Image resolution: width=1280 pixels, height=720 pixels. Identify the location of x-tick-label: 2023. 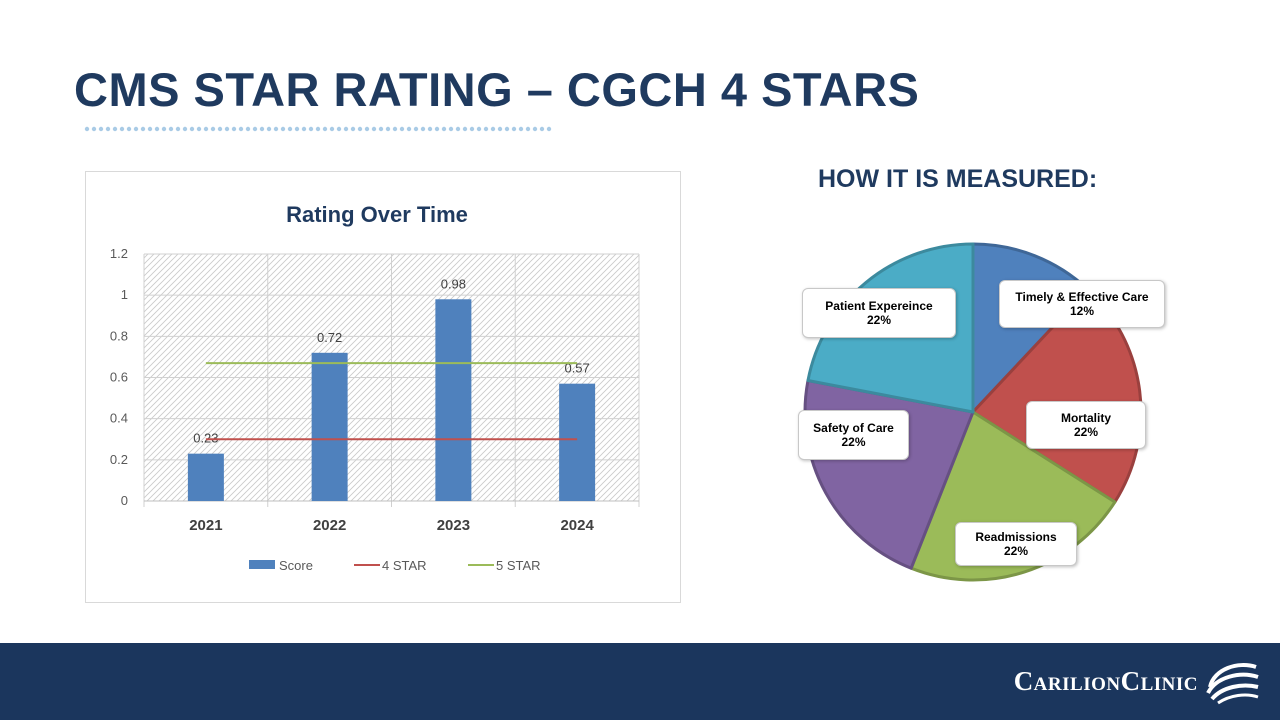
(453, 525).